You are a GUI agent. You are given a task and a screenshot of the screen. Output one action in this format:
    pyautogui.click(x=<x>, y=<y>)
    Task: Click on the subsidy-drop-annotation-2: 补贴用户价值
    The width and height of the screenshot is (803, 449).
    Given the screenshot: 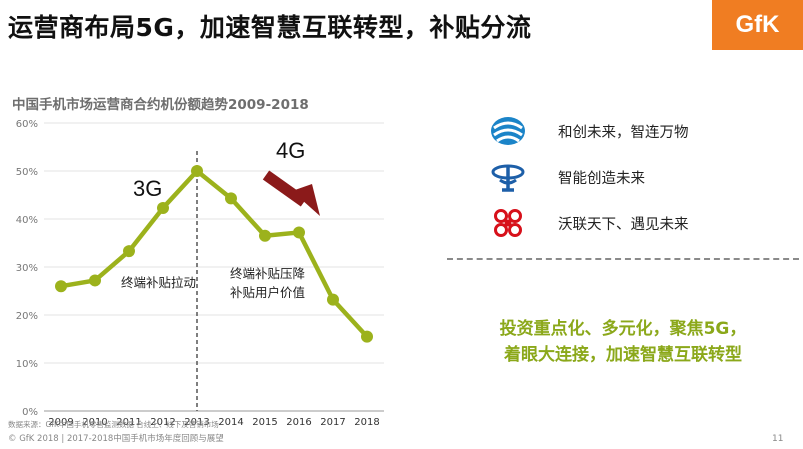 What is the action you would take?
    pyautogui.click(x=267, y=292)
    